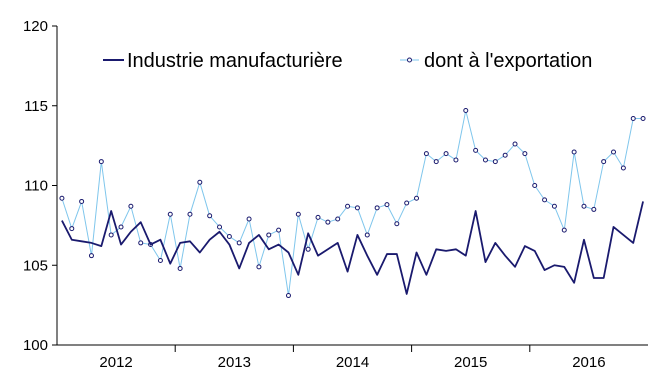 Image resolution: width=651 pixels, height=369 pixels. I want to click on y-tick-label: 105, so click(35, 265).